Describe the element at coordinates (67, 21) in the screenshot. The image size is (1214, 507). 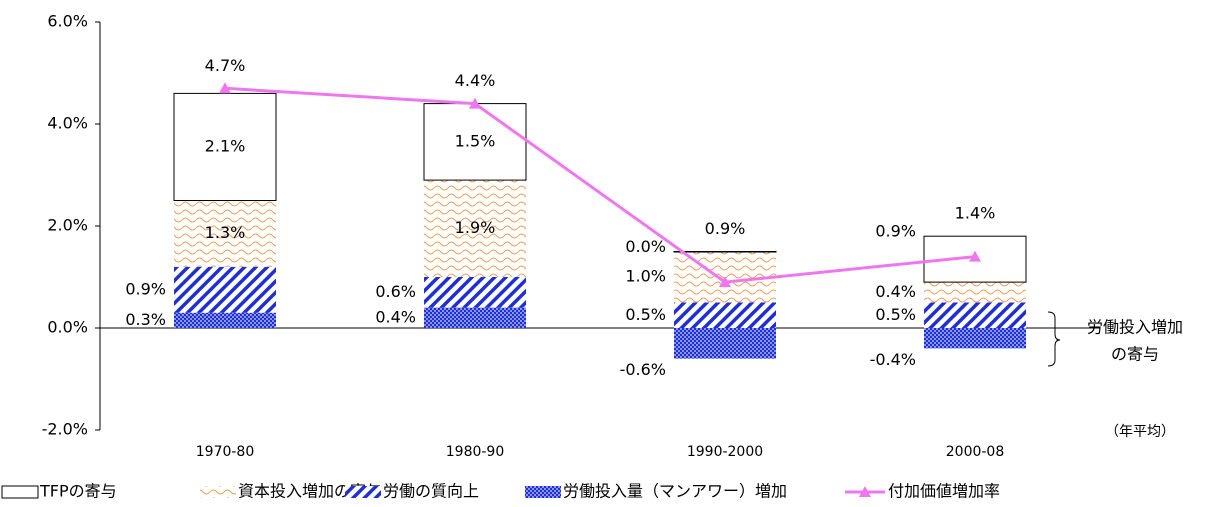
I see `y-tick-label: 6.0%` at that location.